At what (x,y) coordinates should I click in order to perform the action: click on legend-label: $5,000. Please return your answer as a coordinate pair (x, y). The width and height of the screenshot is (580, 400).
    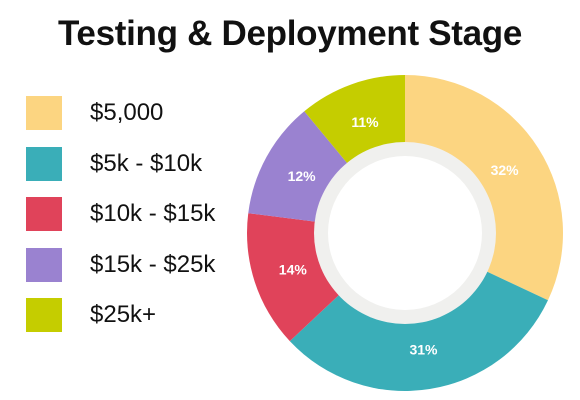
    Looking at the image, I should click on (127, 112).